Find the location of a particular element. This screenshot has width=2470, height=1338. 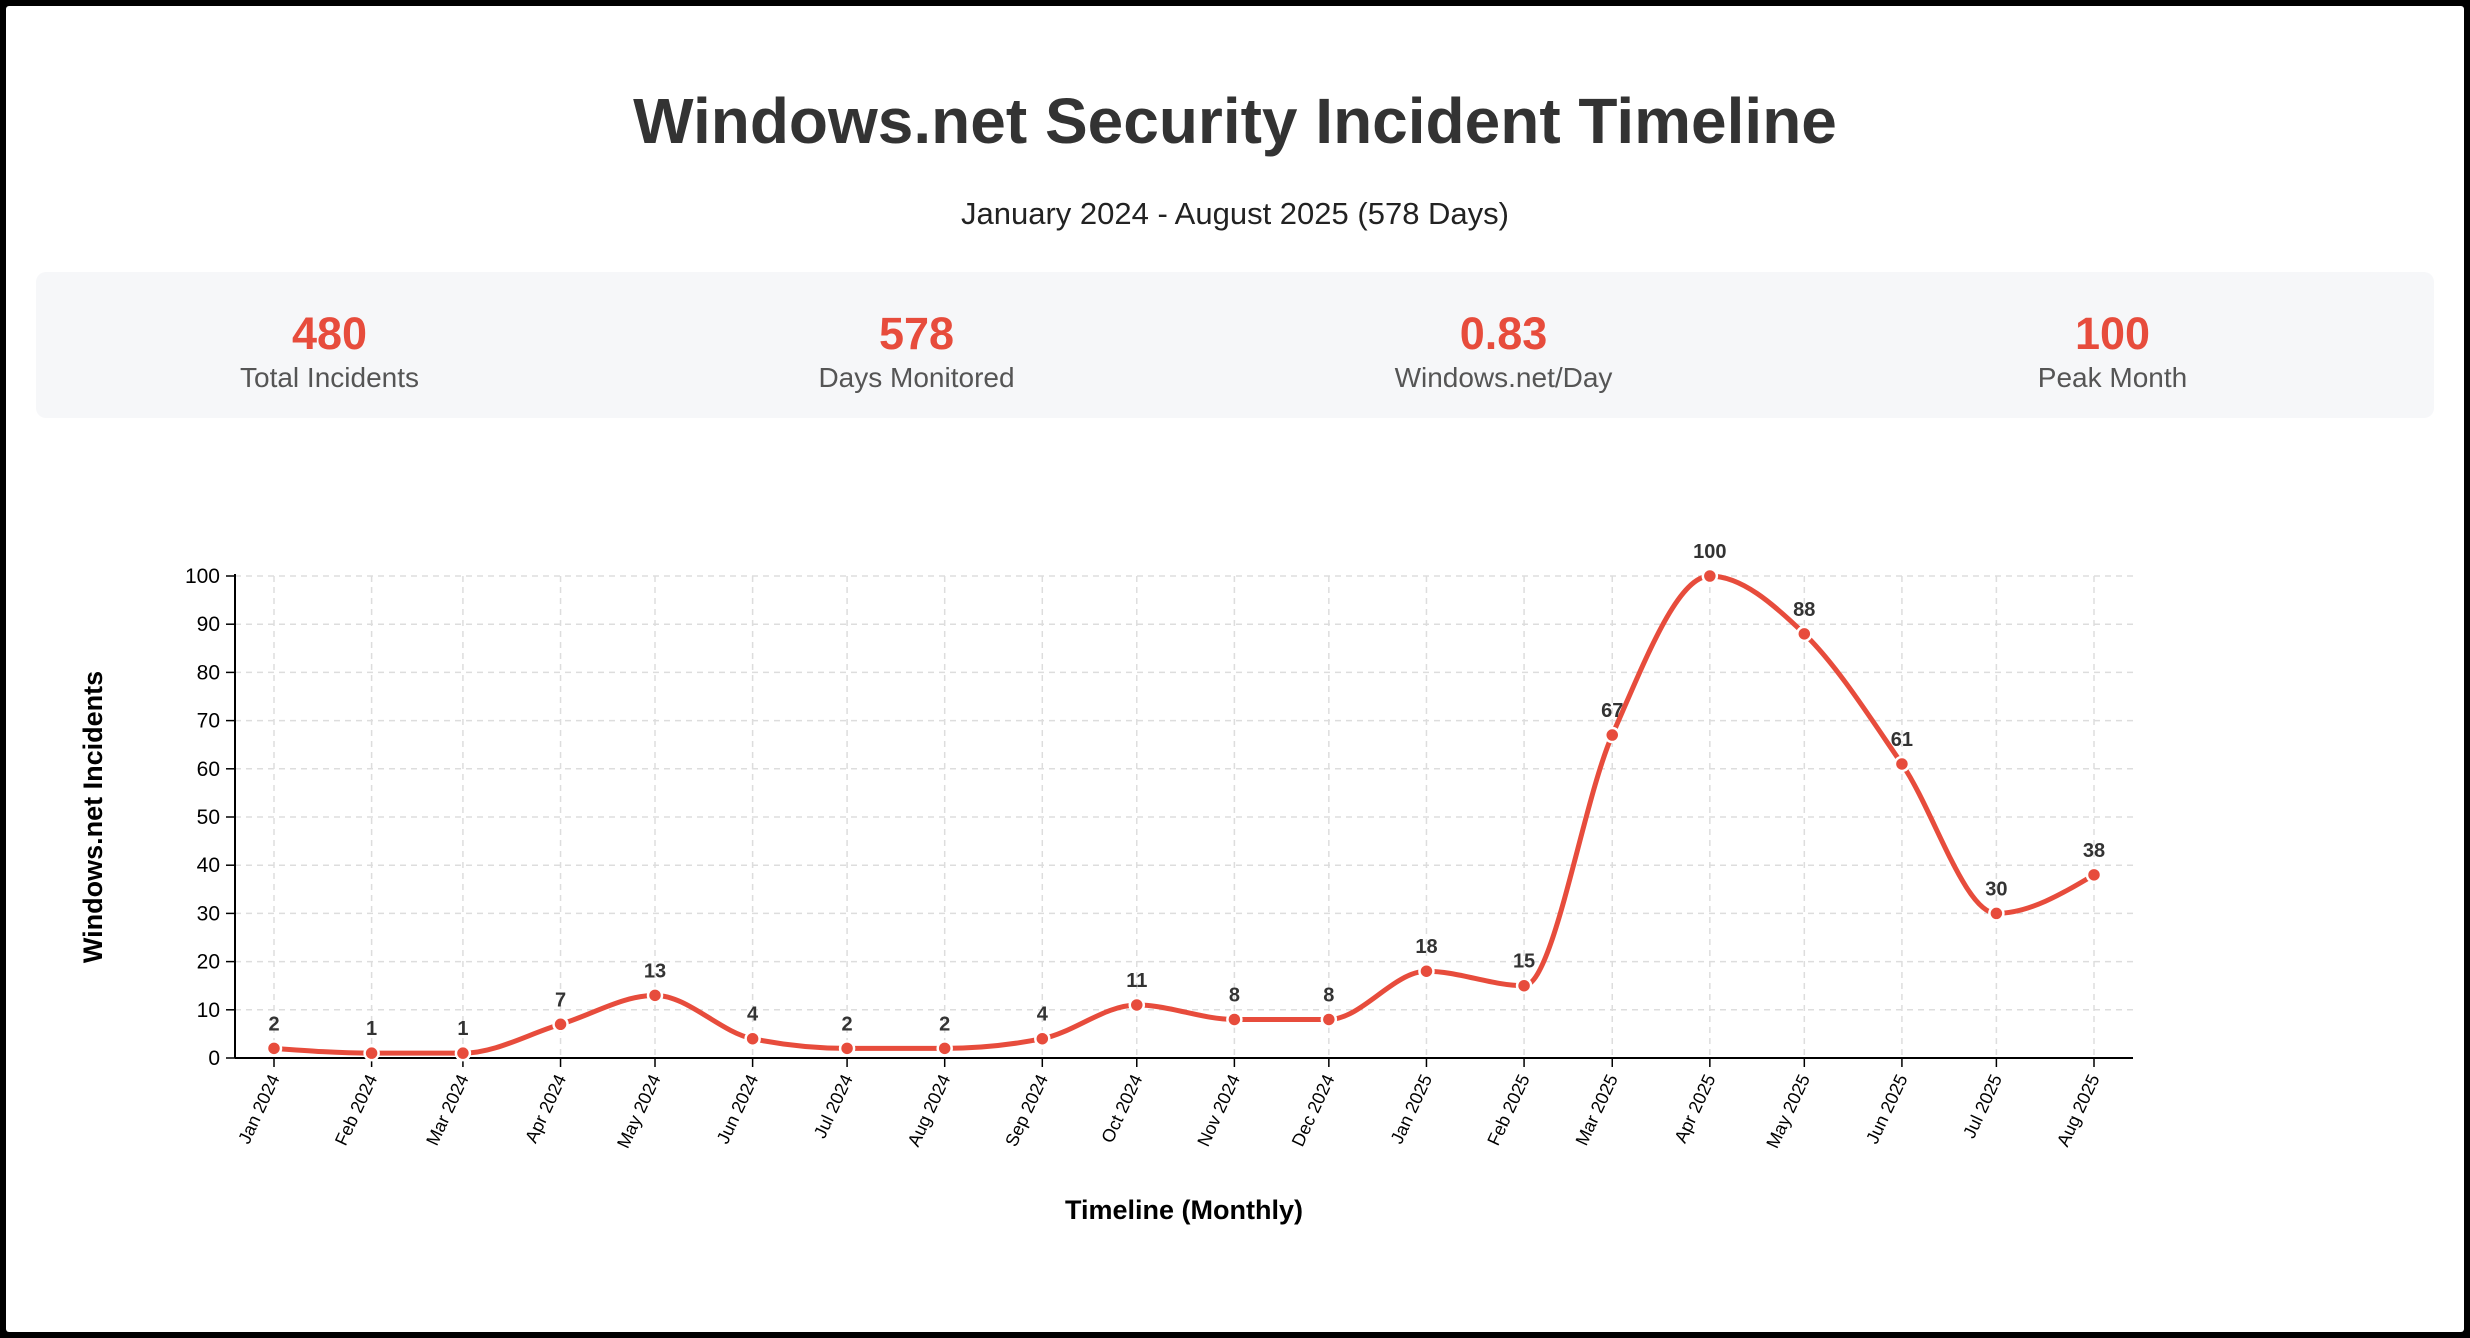

data-label: 100 is located at coordinates (1709, 552).